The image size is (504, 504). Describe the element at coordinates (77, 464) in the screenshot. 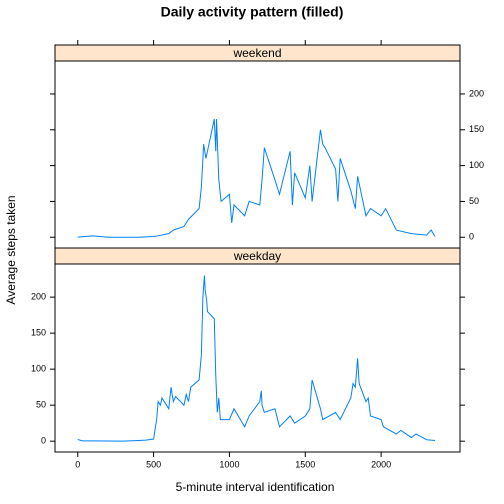

I see `x-tick-label: 0` at that location.